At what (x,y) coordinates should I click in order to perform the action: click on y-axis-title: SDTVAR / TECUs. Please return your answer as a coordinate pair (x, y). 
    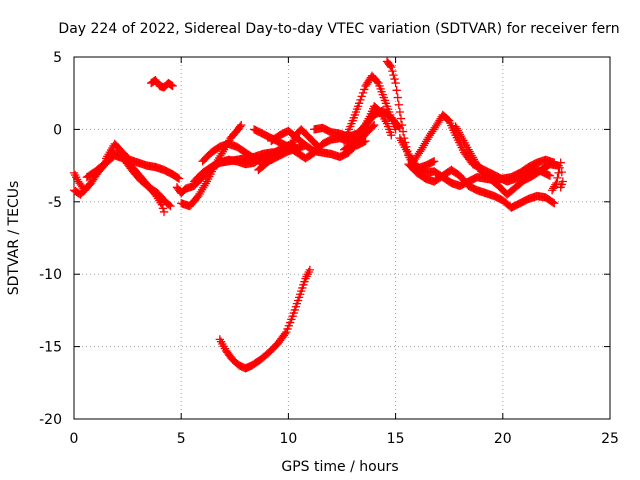
    Looking at the image, I should click on (14, 238).